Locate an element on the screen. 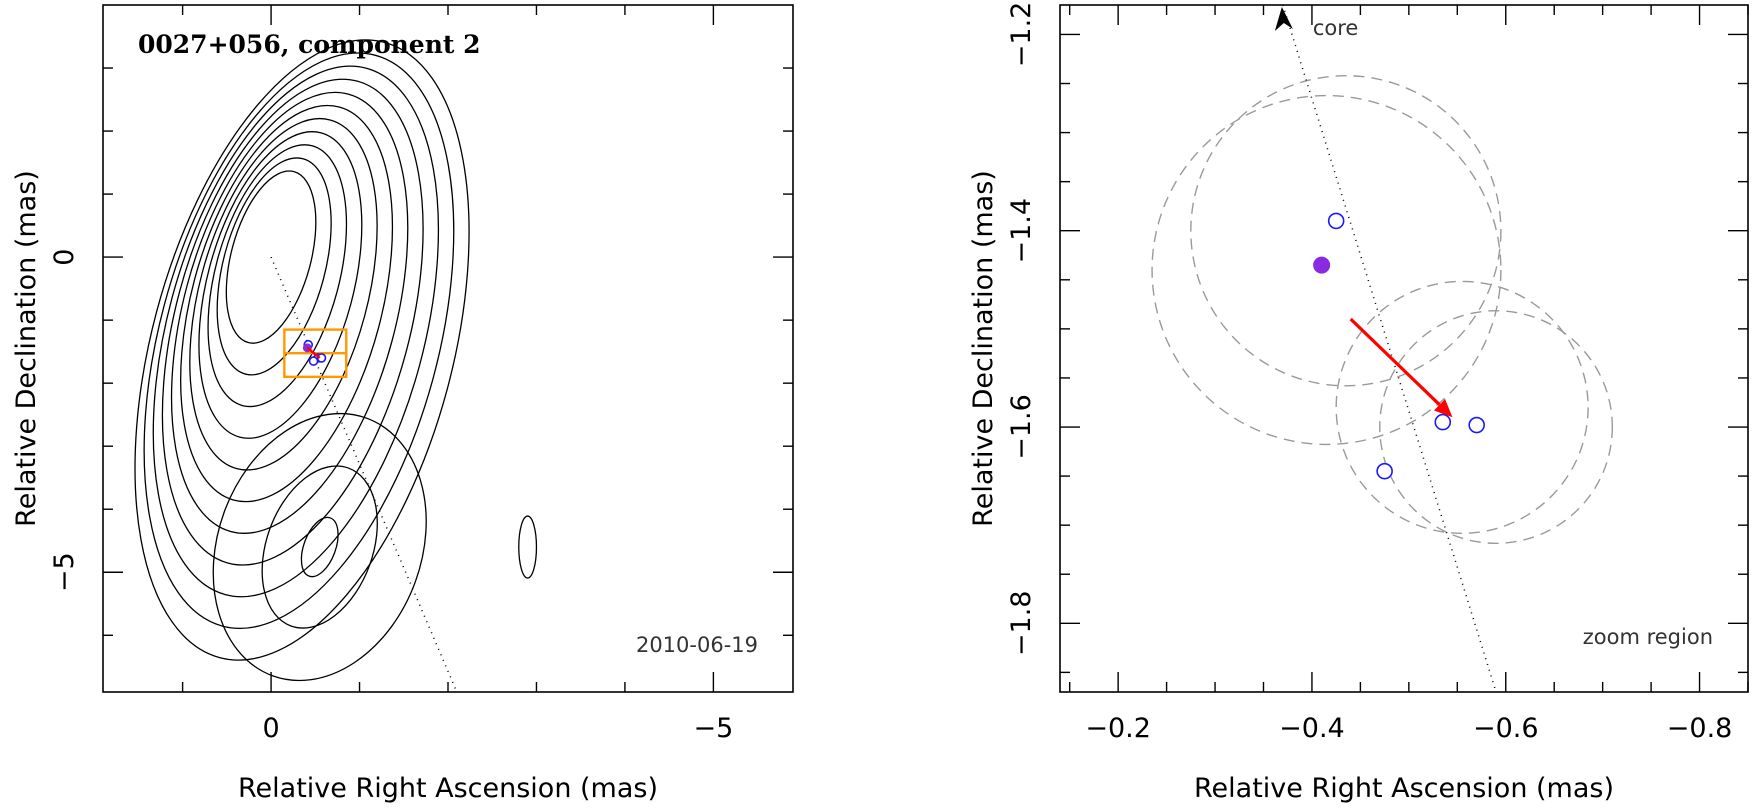 The image size is (1753, 812). left-y-axis-label: Relative Declination (mas) is located at coordinates (26, 348).